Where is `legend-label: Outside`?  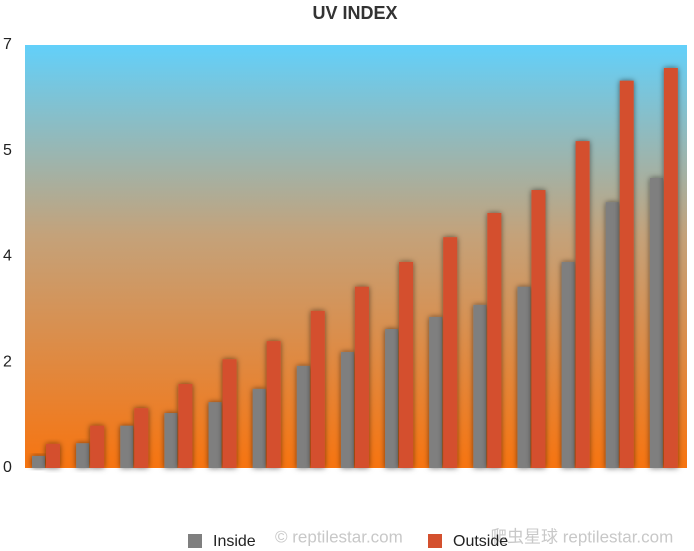 legend-label: Outside is located at coordinates (480, 541).